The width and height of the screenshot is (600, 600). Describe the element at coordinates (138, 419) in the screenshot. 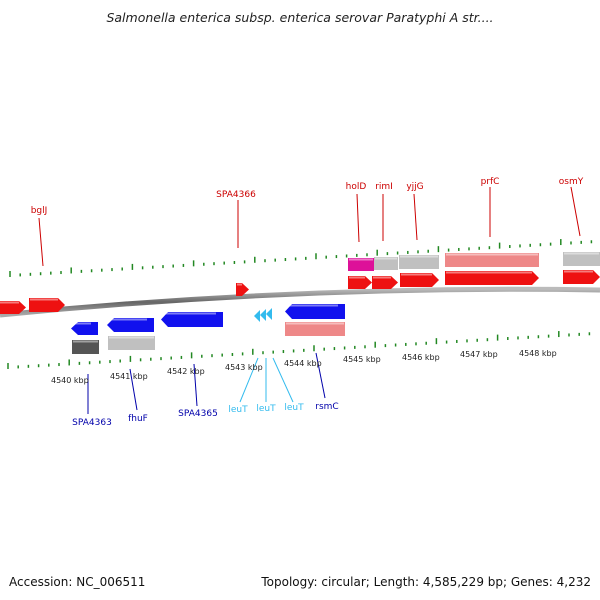

I see `reverse-gene-label: fhuF` at that location.